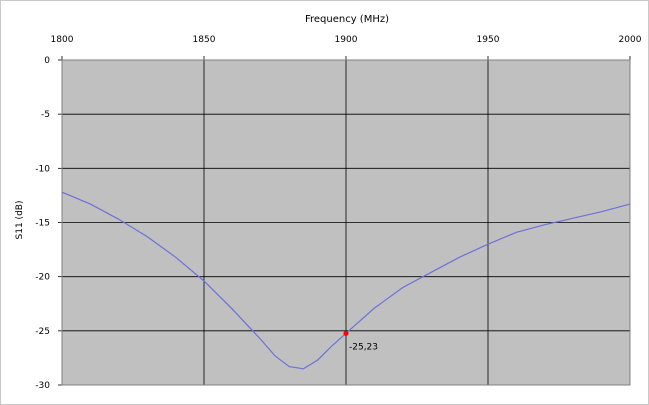 The width and height of the screenshot is (649, 405). I want to click on x-tick-label: 1950, so click(488, 40).